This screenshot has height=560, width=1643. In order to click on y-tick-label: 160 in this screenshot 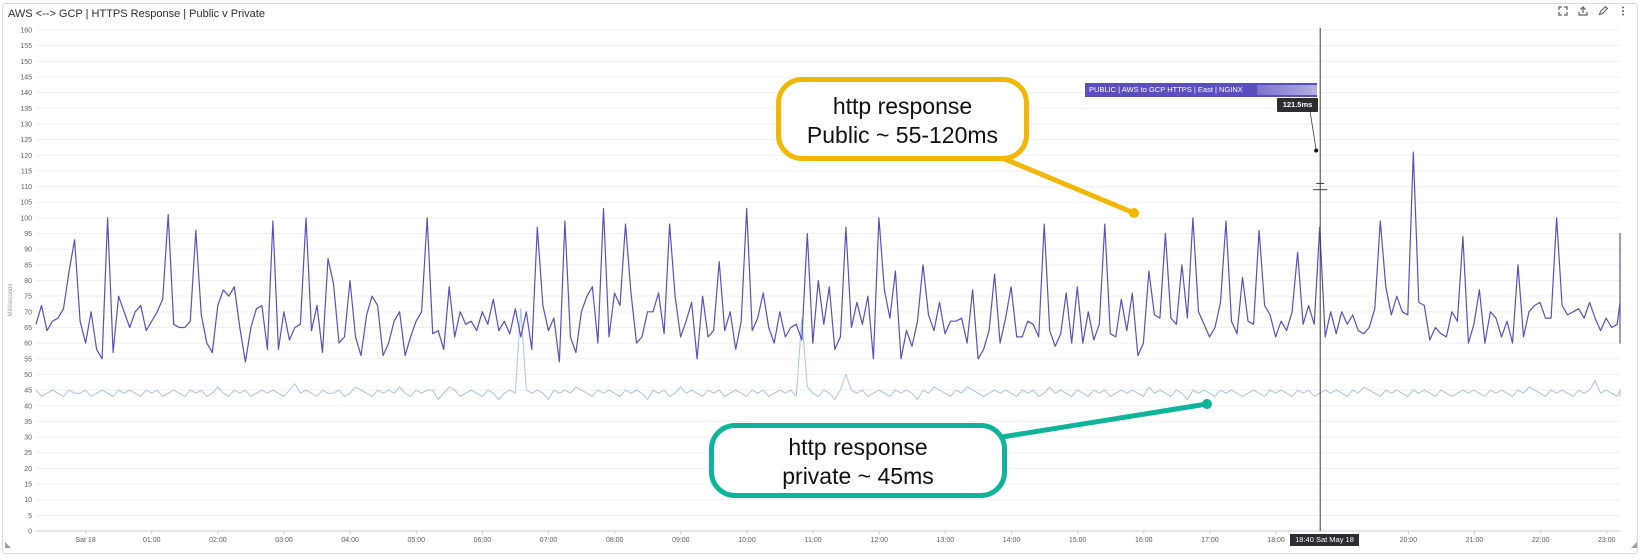, I will do `click(26, 31)`.